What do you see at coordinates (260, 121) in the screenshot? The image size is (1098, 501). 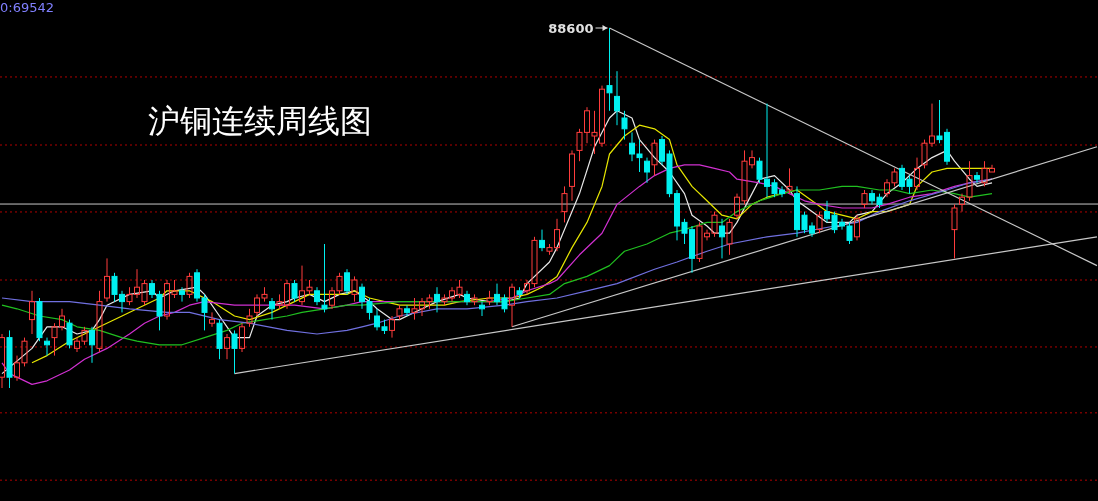 I see `text: 沪铜连续周线图` at bounding box center [260, 121].